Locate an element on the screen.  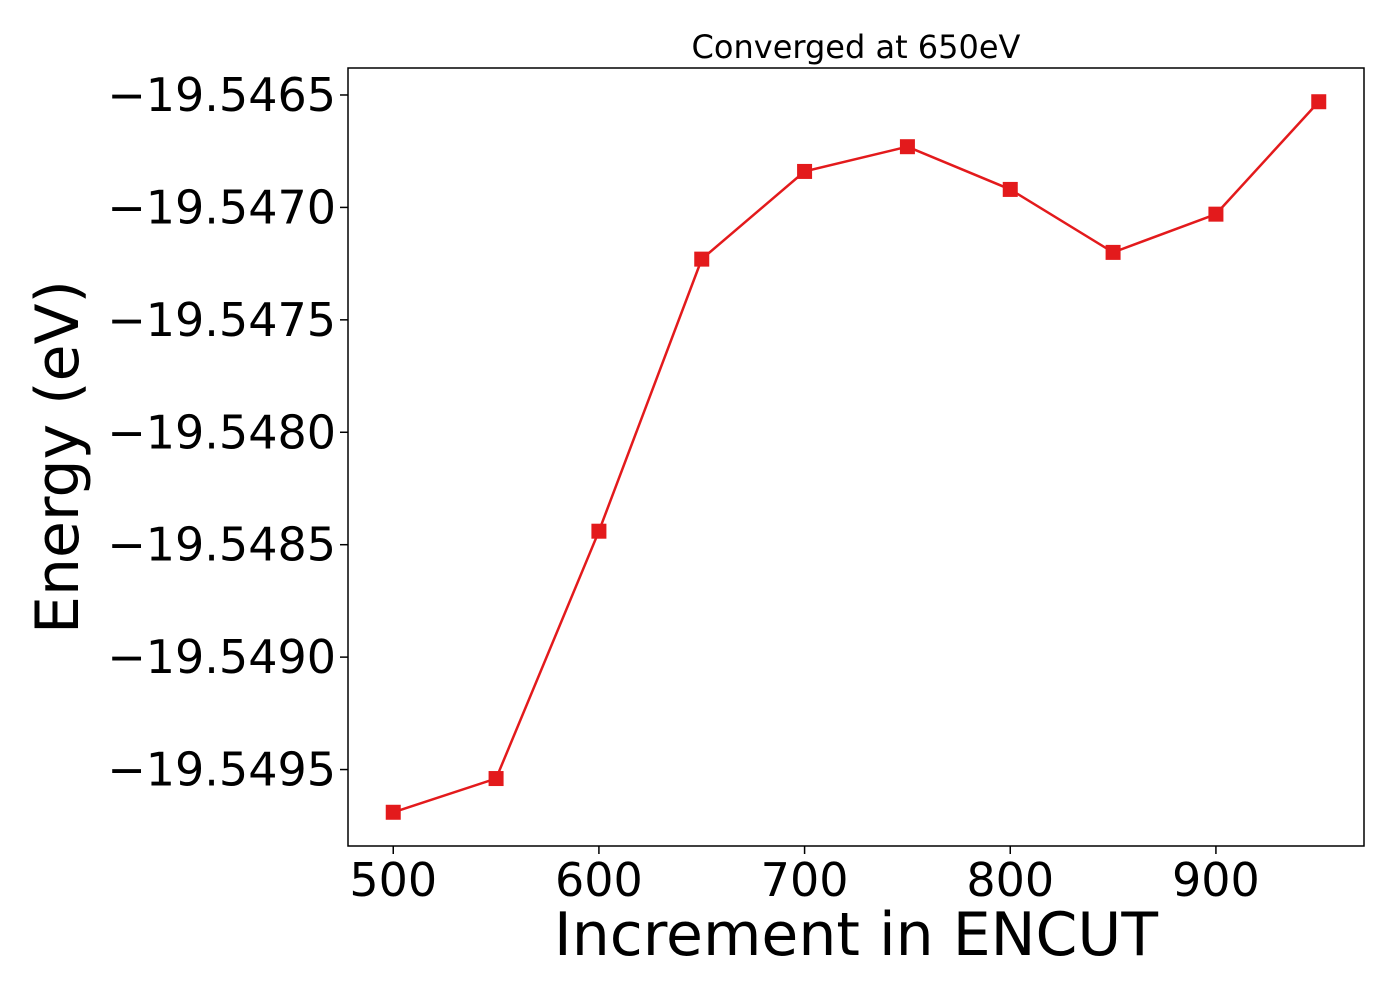
x-axis: 500 600 700 800 900 is located at coordinates (804, 876).